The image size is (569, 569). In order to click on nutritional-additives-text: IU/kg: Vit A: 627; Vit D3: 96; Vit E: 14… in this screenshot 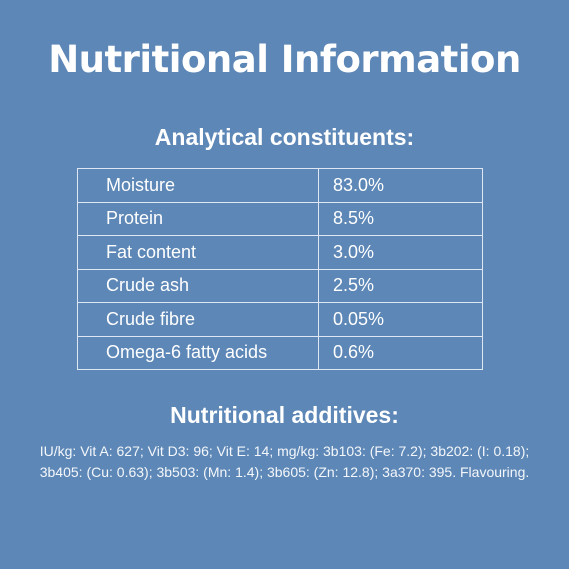, I will do `click(284, 461)`.